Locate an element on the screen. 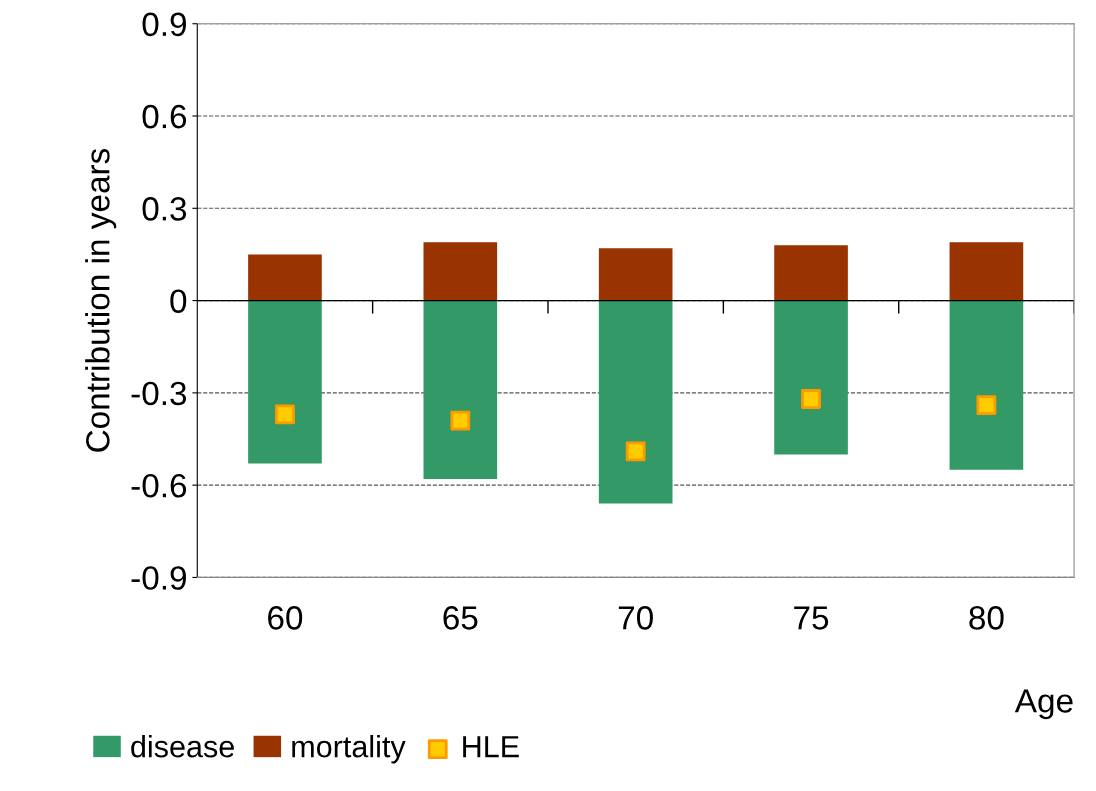  y-tick-label: -0.3 is located at coordinates (159, 393).